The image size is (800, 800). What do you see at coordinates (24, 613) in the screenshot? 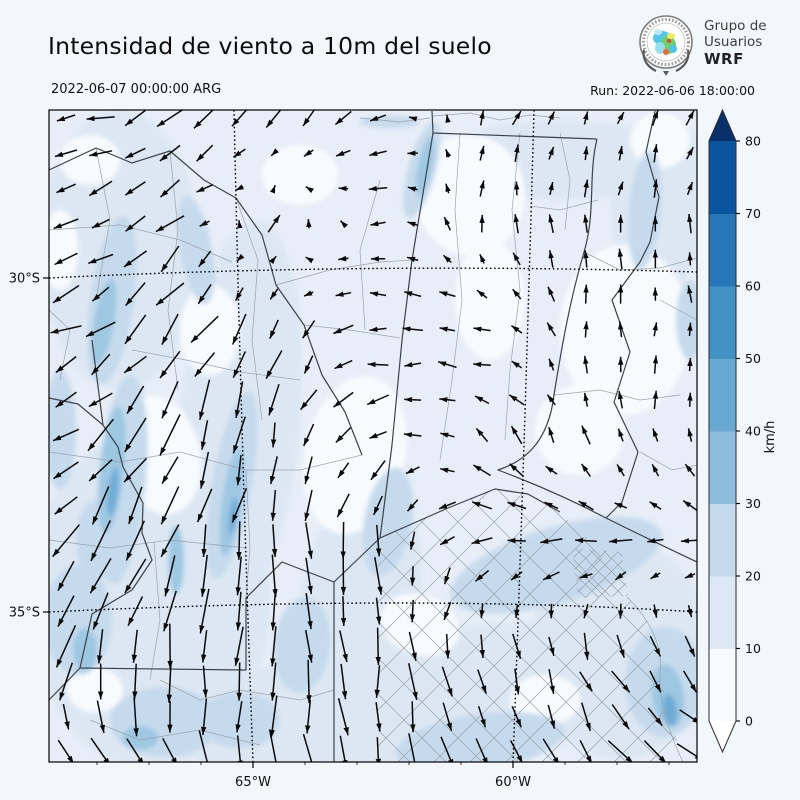
I see `lat-tick-label: 35°S` at bounding box center [24, 613].